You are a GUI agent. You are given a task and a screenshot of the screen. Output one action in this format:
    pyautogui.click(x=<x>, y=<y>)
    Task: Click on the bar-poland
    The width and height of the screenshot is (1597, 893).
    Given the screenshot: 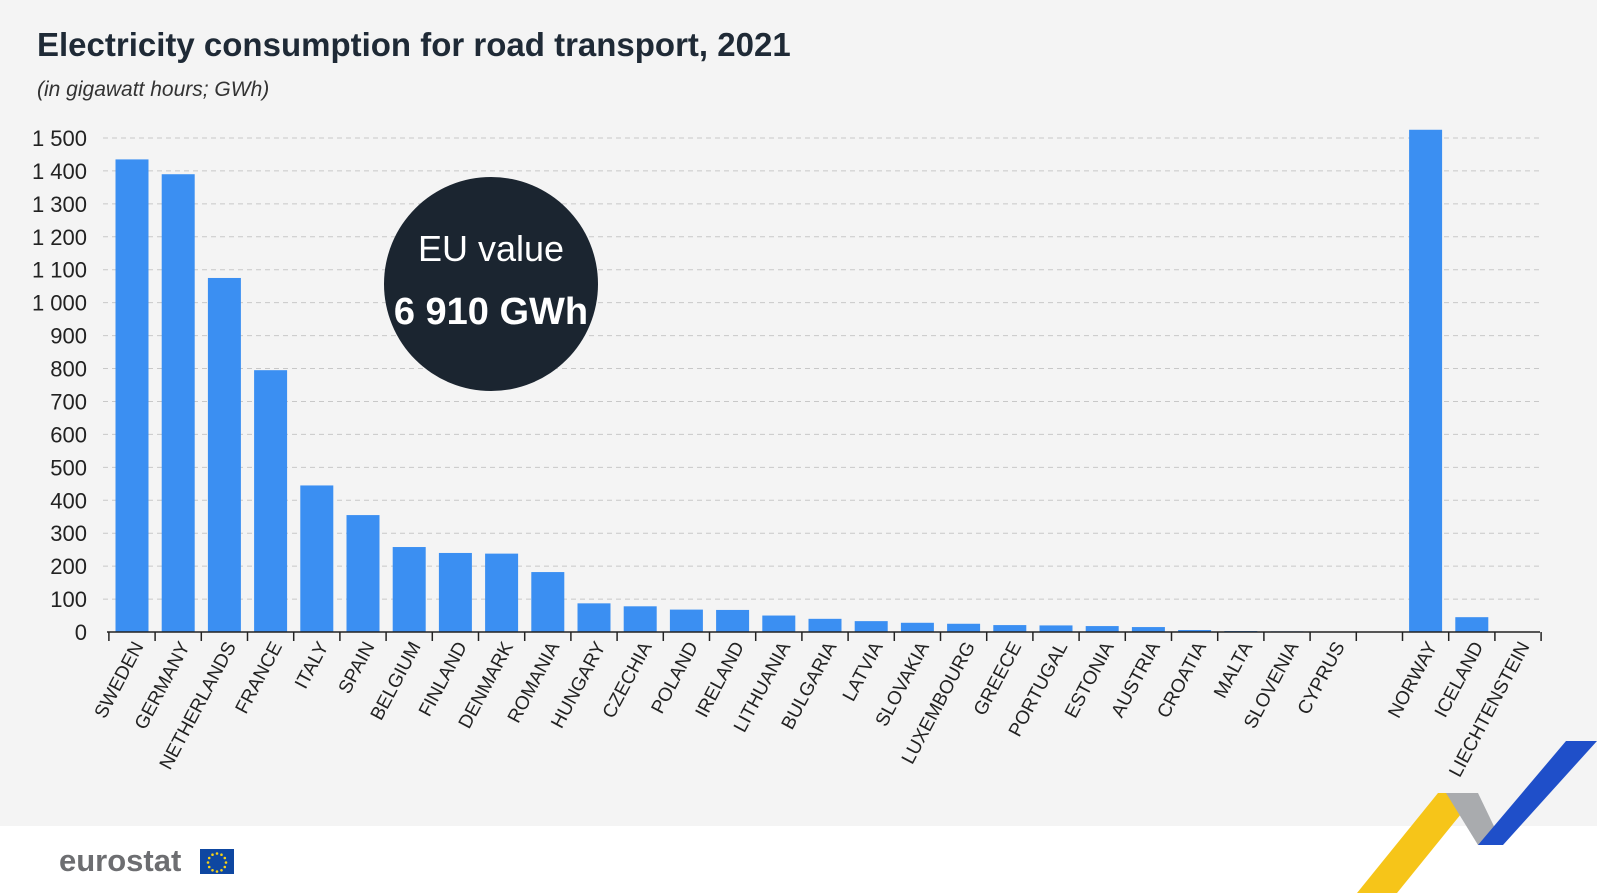 What is the action you would take?
    pyautogui.click(x=686, y=620)
    